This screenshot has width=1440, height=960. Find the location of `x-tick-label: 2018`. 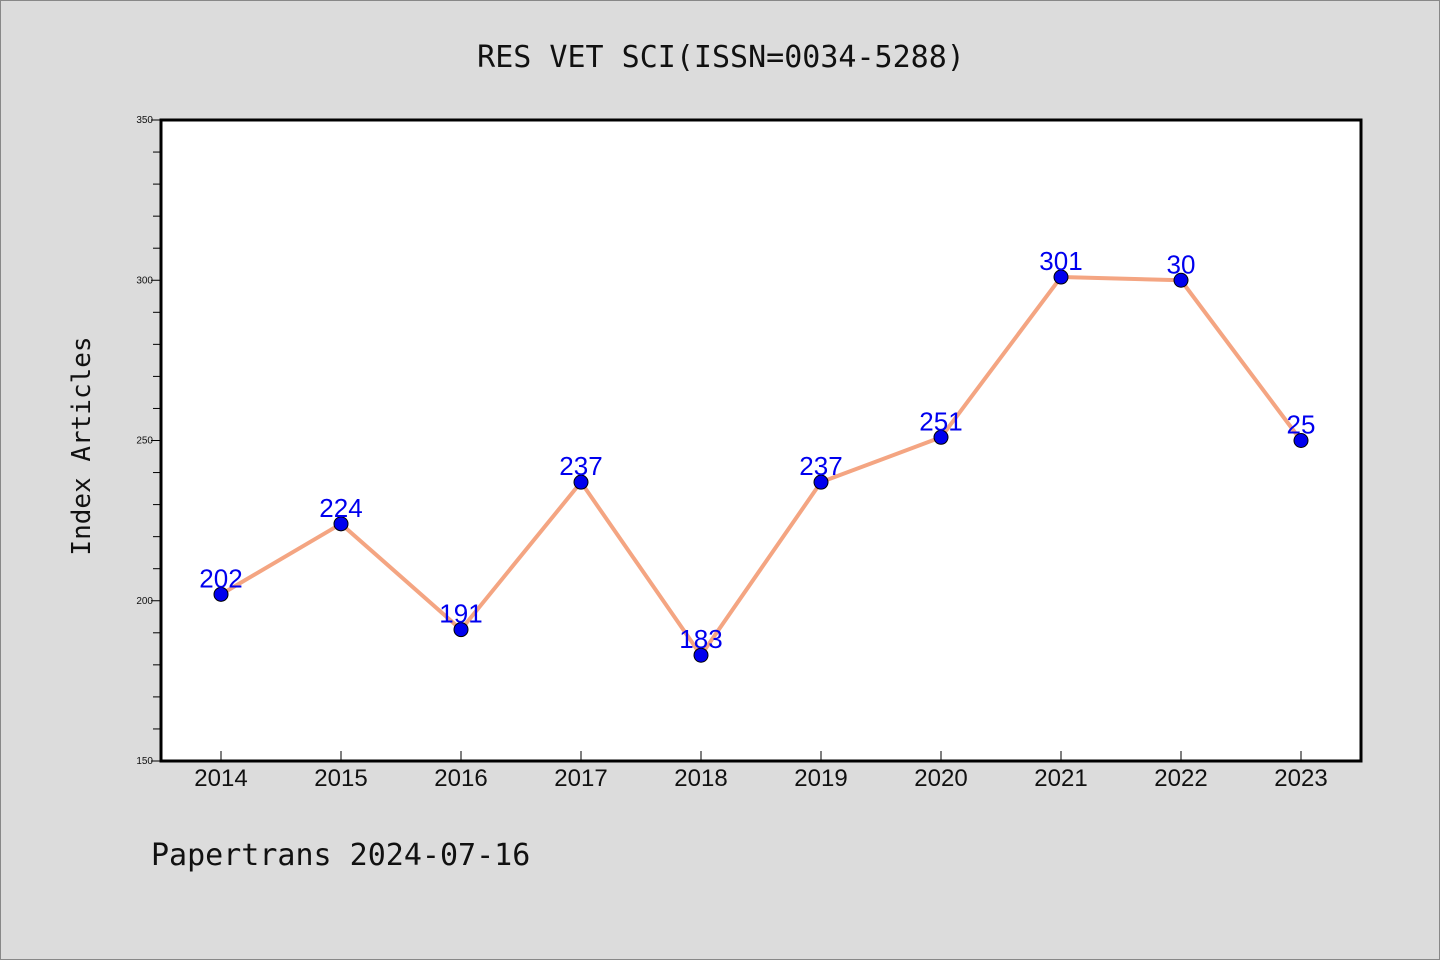

x-tick-label: 2018 is located at coordinates (700, 778).